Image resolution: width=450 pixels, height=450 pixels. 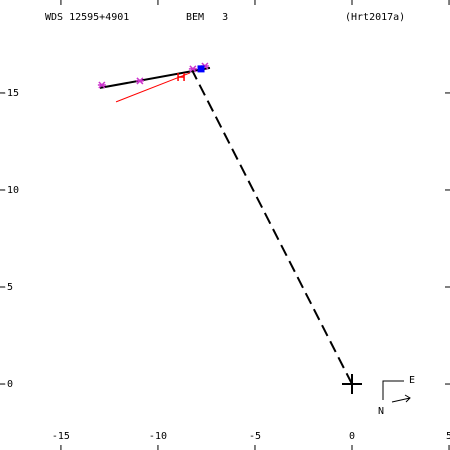 What do you see at coordinates (87, 17) in the screenshot?
I see `chart-title: WDS 12595+4901` at bounding box center [87, 17].